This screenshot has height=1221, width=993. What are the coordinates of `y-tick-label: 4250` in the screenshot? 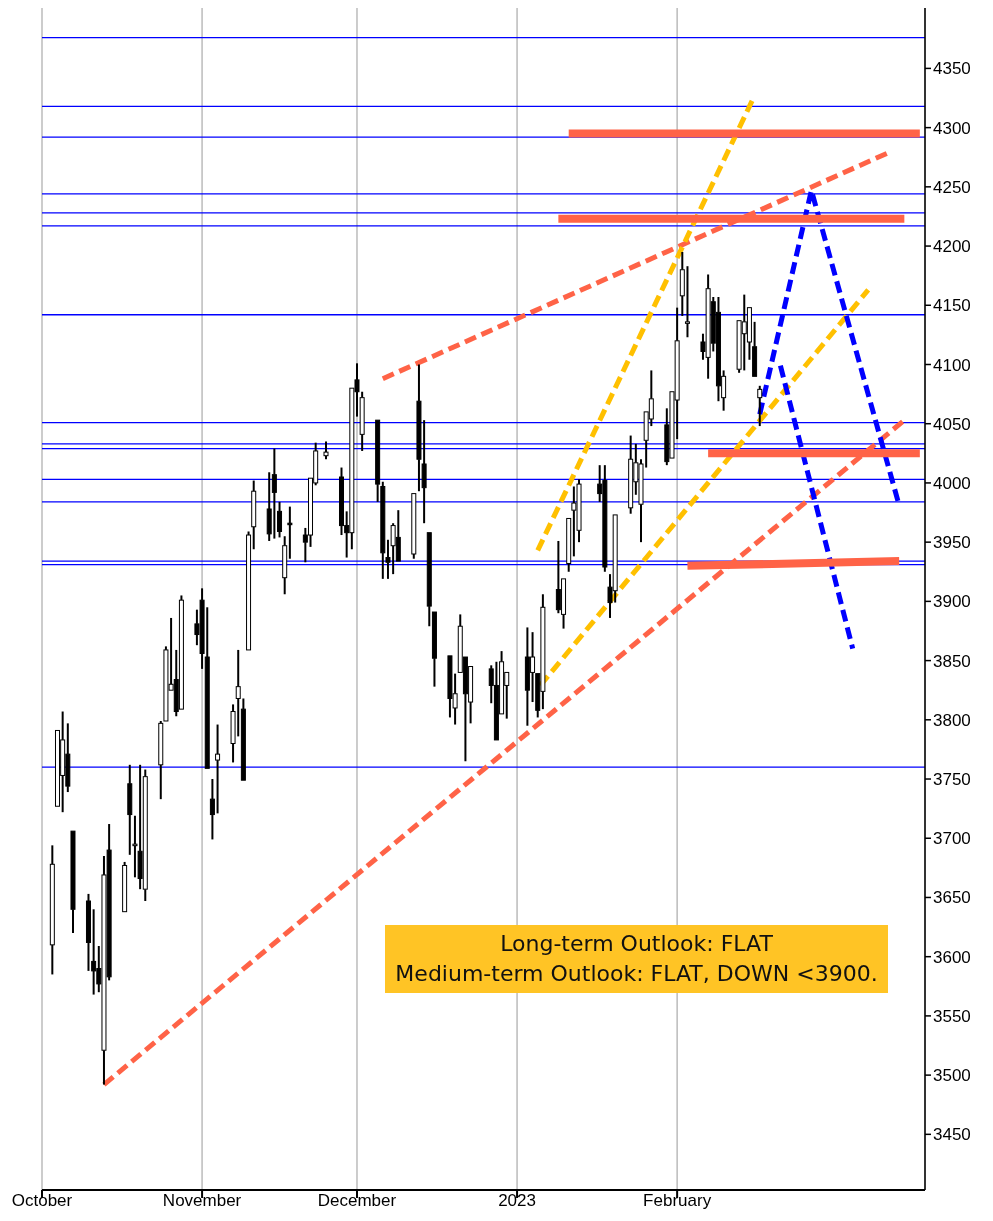 It's located at (952, 187).